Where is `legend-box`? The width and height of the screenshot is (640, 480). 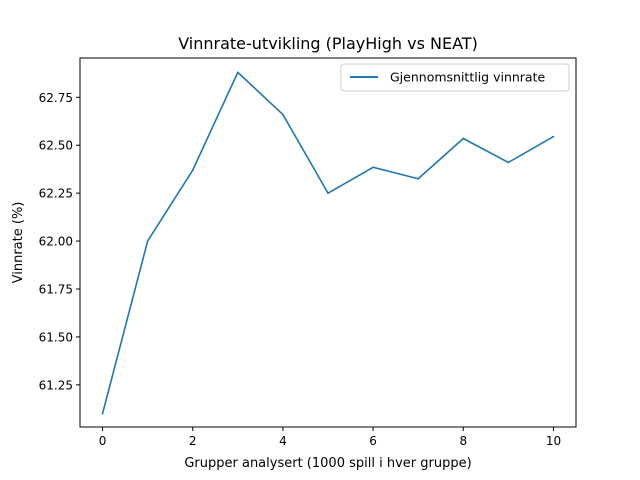 legend-box is located at coordinates (455, 77).